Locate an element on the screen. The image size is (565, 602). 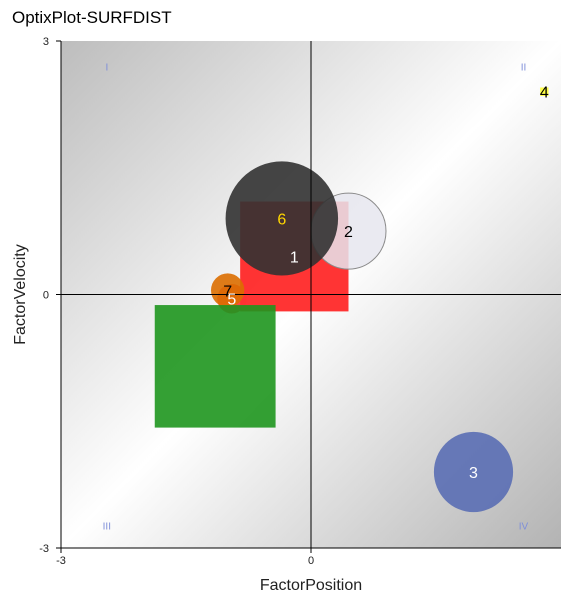
x-axis-title: FactorPosition is located at coordinates (311, 585).